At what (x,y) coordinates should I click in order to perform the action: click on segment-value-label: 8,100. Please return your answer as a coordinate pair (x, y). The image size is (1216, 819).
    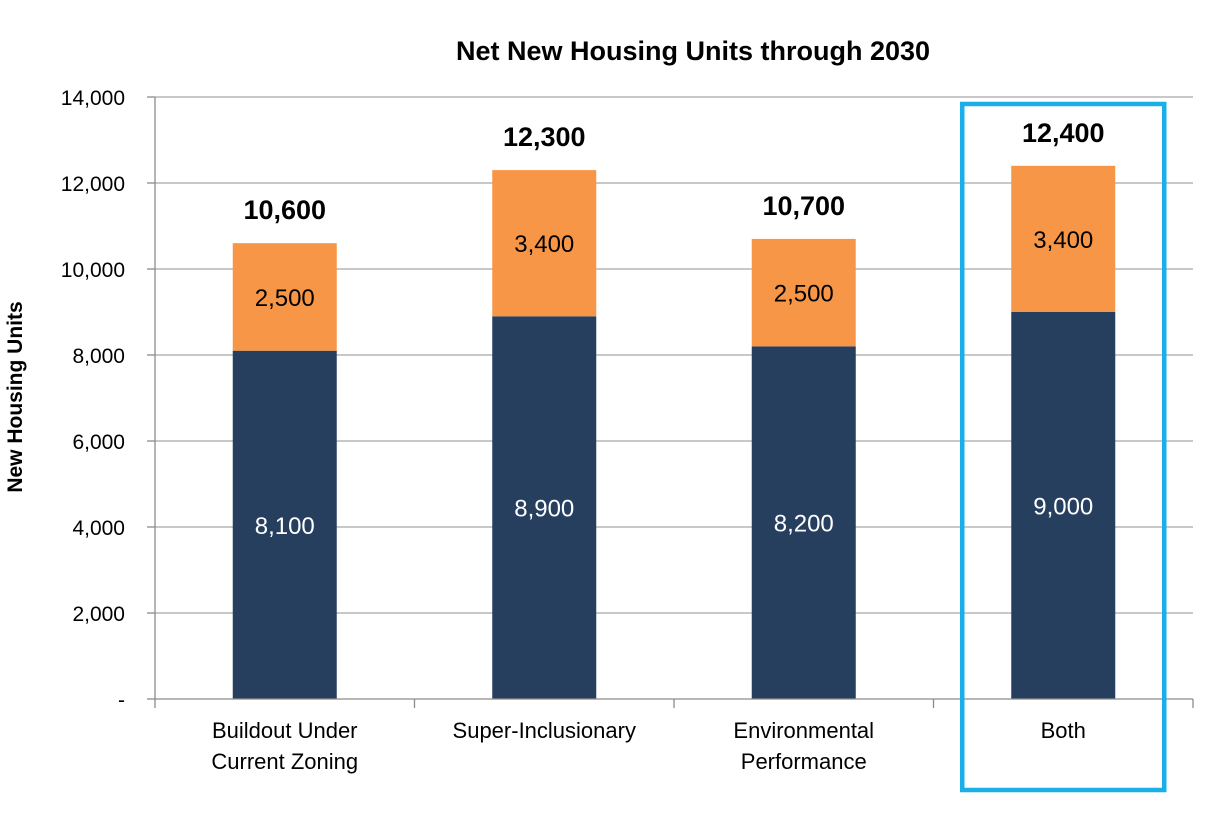
    Looking at the image, I should click on (285, 526).